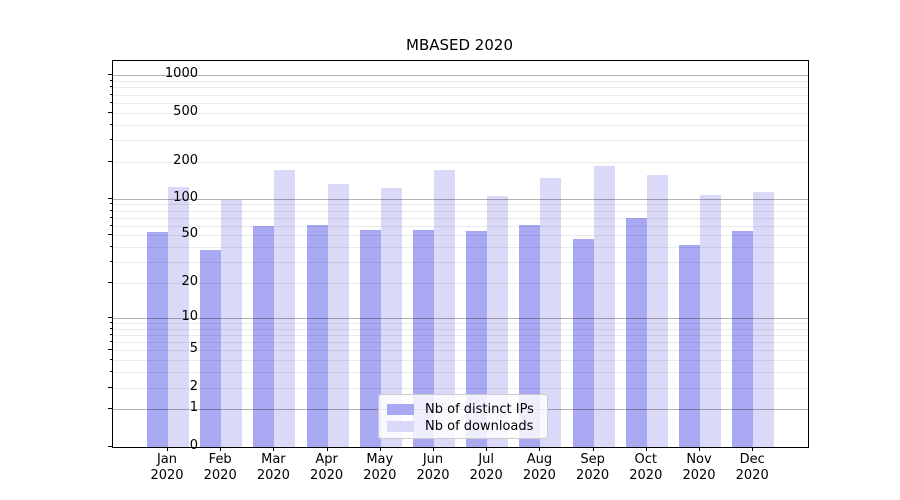 The image size is (900, 500). What do you see at coordinates (604, 306) in the screenshot?
I see `bar-sep-downloads` at bounding box center [604, 306].